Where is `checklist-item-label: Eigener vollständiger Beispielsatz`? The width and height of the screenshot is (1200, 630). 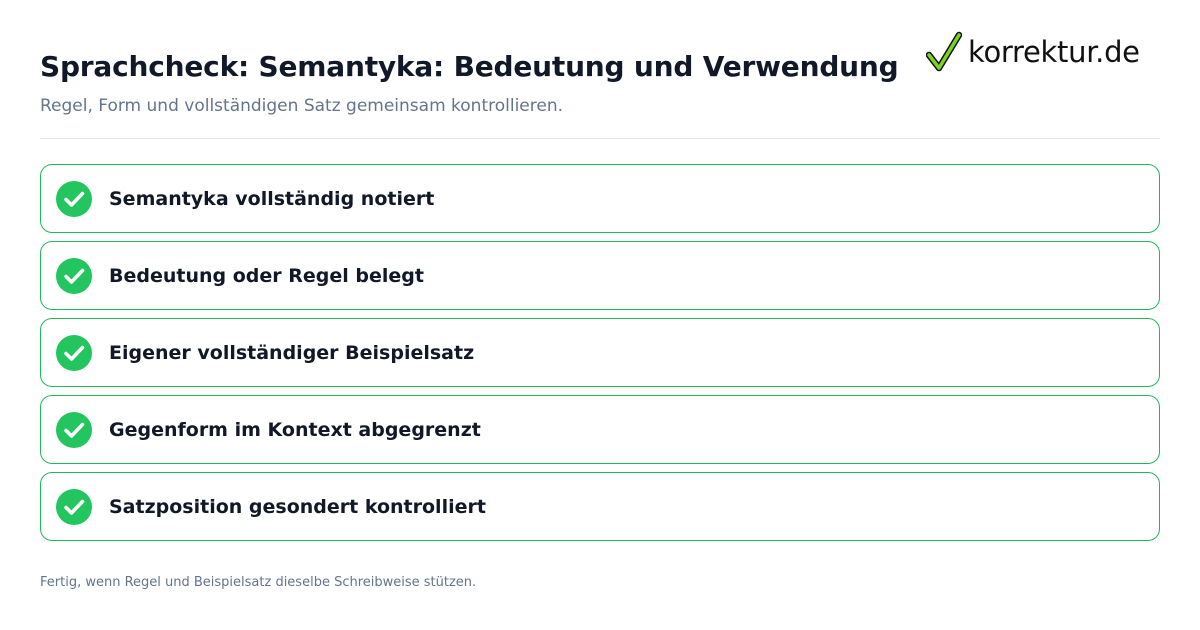
checklist-item-label: Eigener vollständiger Beispielsatz is located at coordinates (292, 352).